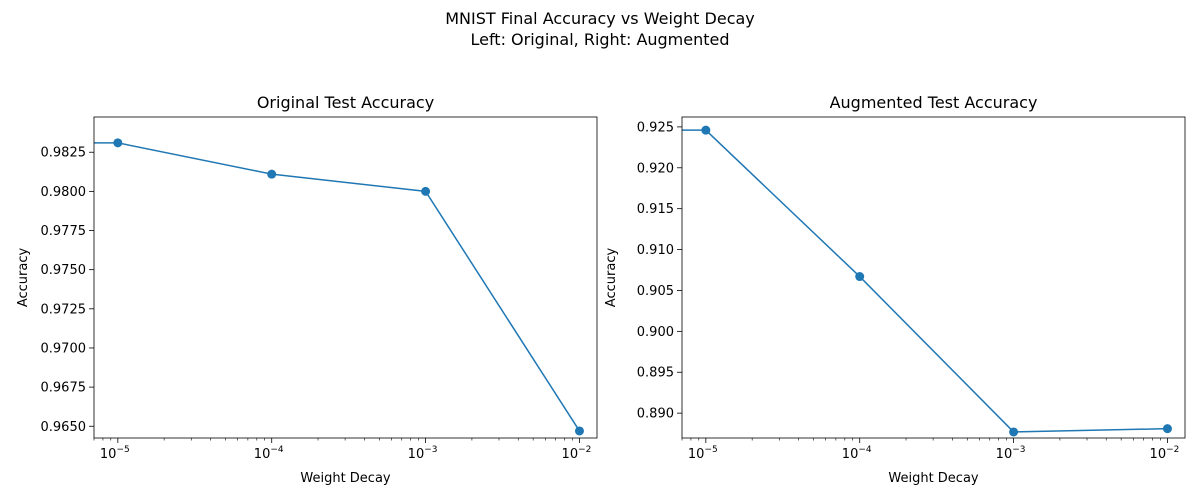 This screenshot has height=500, width=1200. Describe the element at coordinates (599, 39) in the screenshot. I see `figure-suptitle-line-2: Left: Original, Right: Augmented` at that location.